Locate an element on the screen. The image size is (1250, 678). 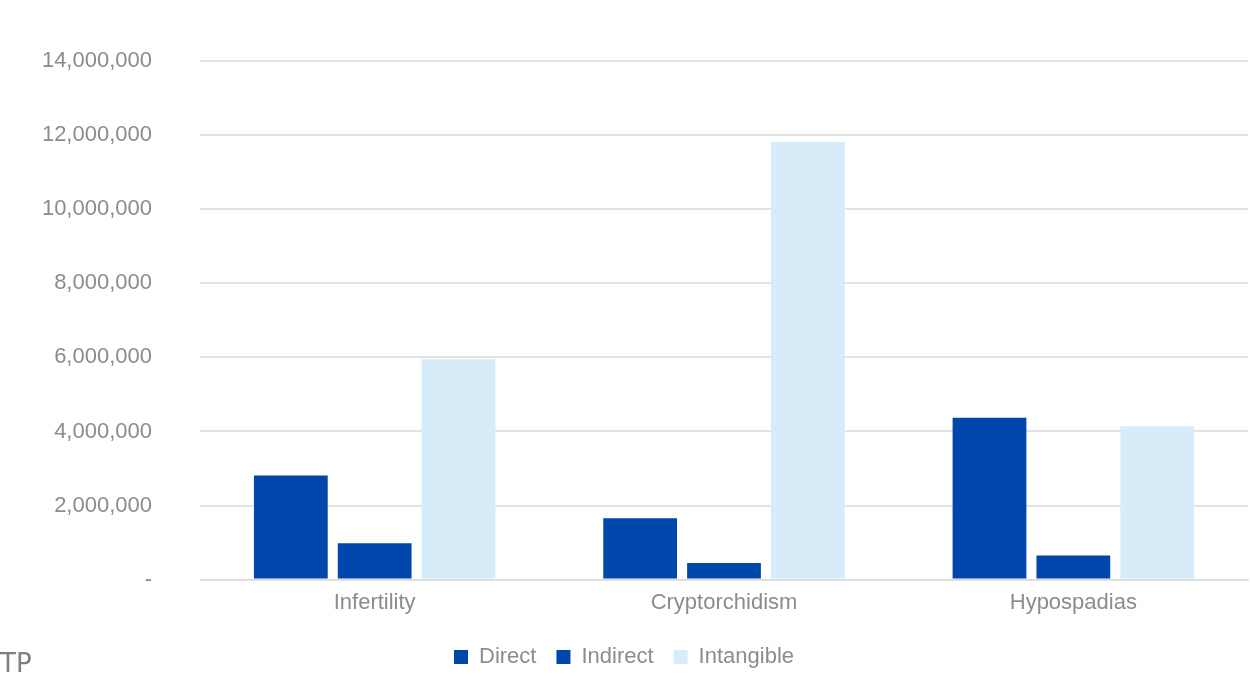
y-tick-label: 8,000,000 is located at coordinates (103, 282).